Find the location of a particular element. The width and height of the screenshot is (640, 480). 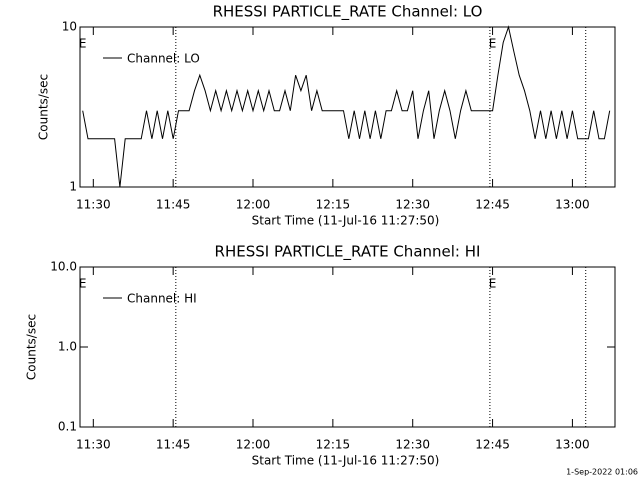

footer: 1-Sep-2022 01:06 is located at coordinates (602, 472).